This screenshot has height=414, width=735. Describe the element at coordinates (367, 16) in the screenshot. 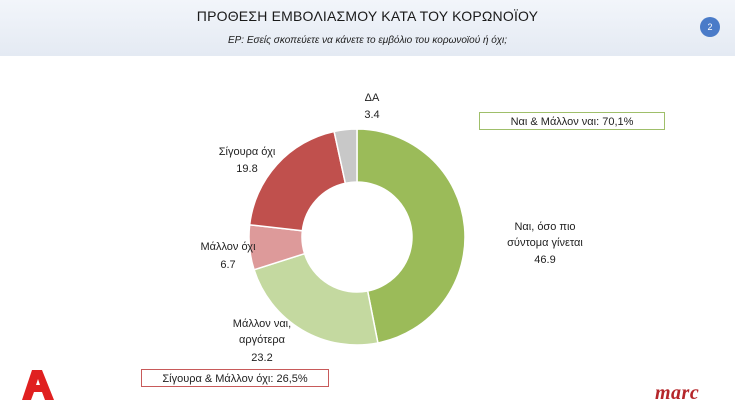

I see `page-title: ΠΡΟΘΕΣΗ ΕΜΒΟΛΙΑΣΜΟΥ ΚΑΤΑ ΤΟΥ ΚΟΡΩΝΟΪΟΥ` at that location.